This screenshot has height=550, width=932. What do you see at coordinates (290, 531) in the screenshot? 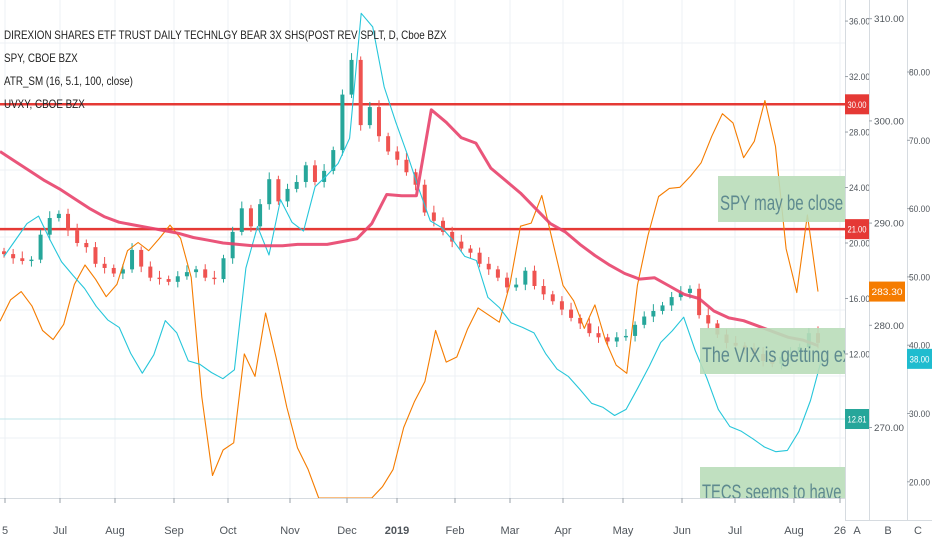
I see `time-tick-5: Nov` at bounding box center [290, 531].